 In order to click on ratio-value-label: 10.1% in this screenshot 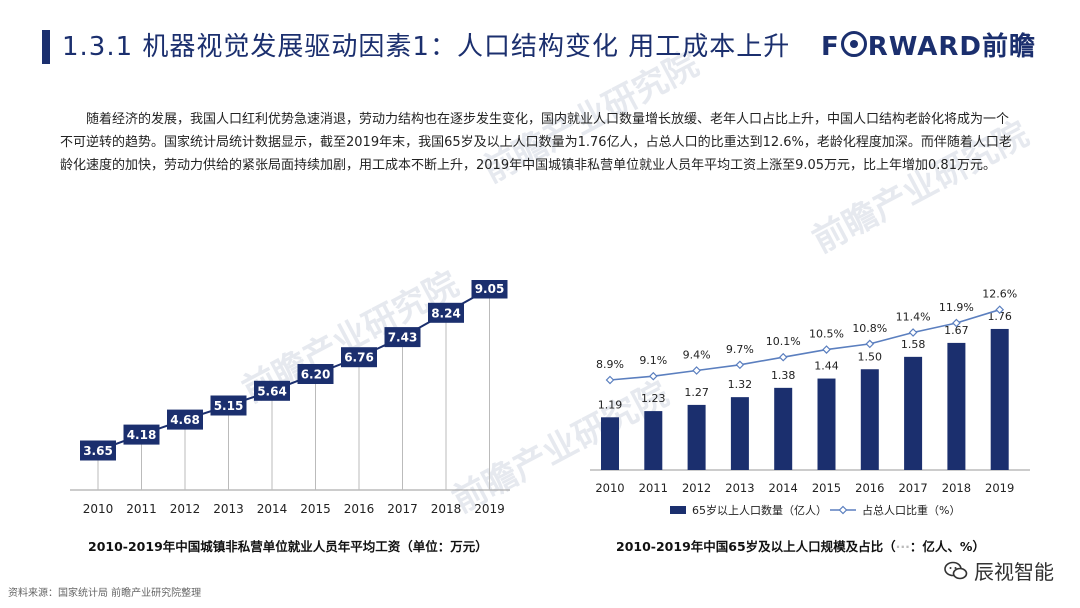, I will do `click(783, 341)`.